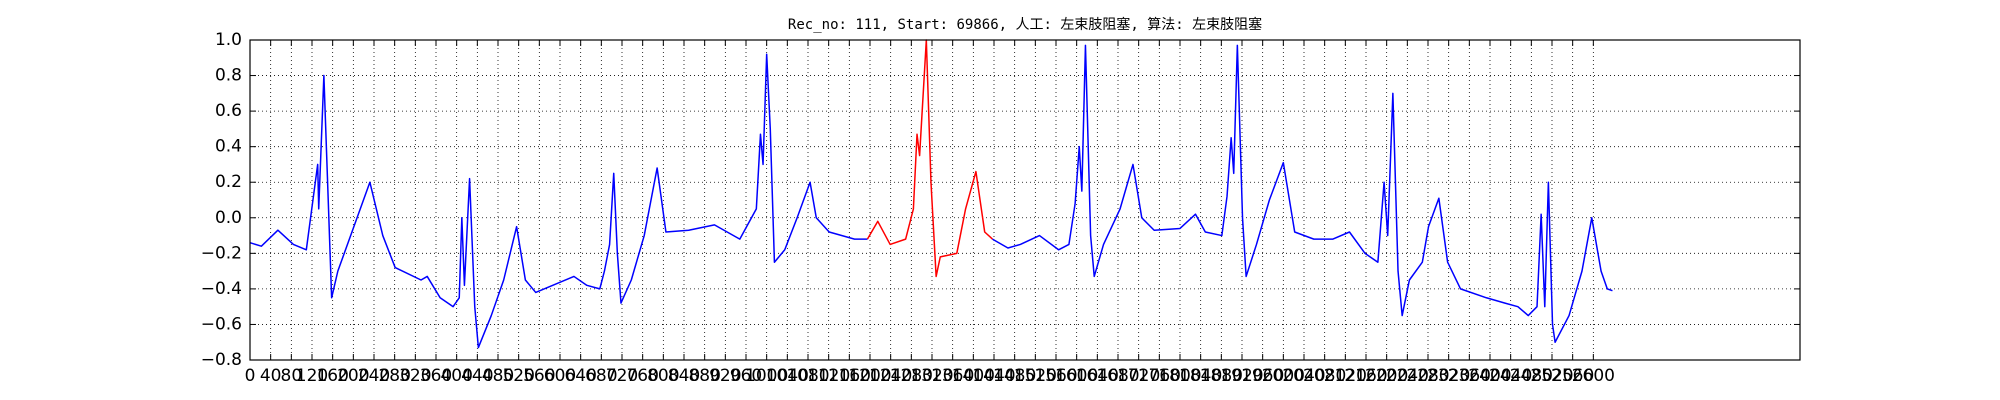  I want to click on y-tick-label: −0.8, so click(221, 360).